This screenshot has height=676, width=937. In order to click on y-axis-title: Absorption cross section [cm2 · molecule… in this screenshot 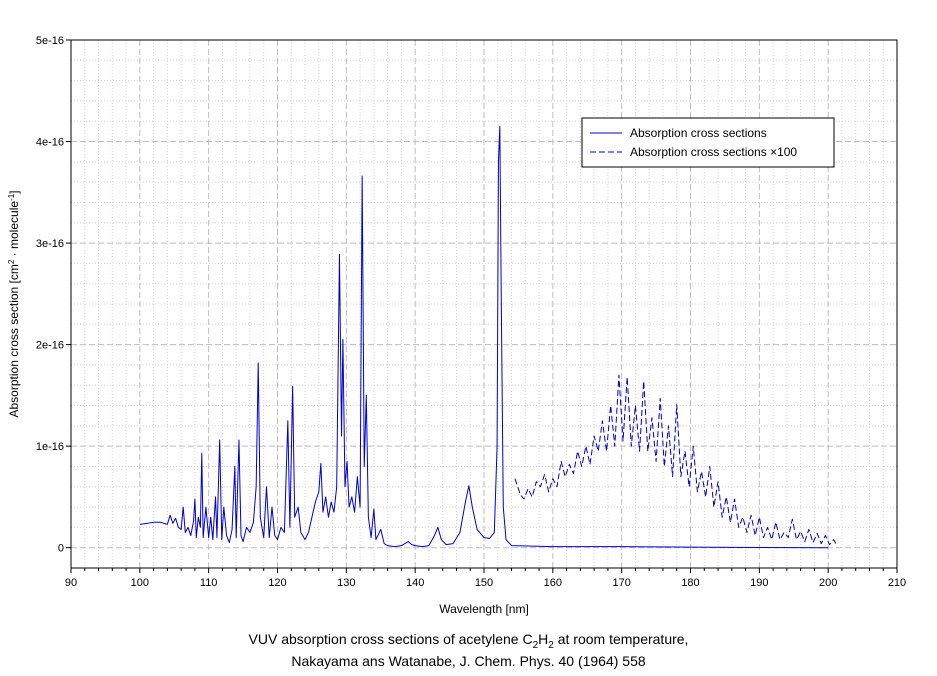, I will do `click(14, 303)`.